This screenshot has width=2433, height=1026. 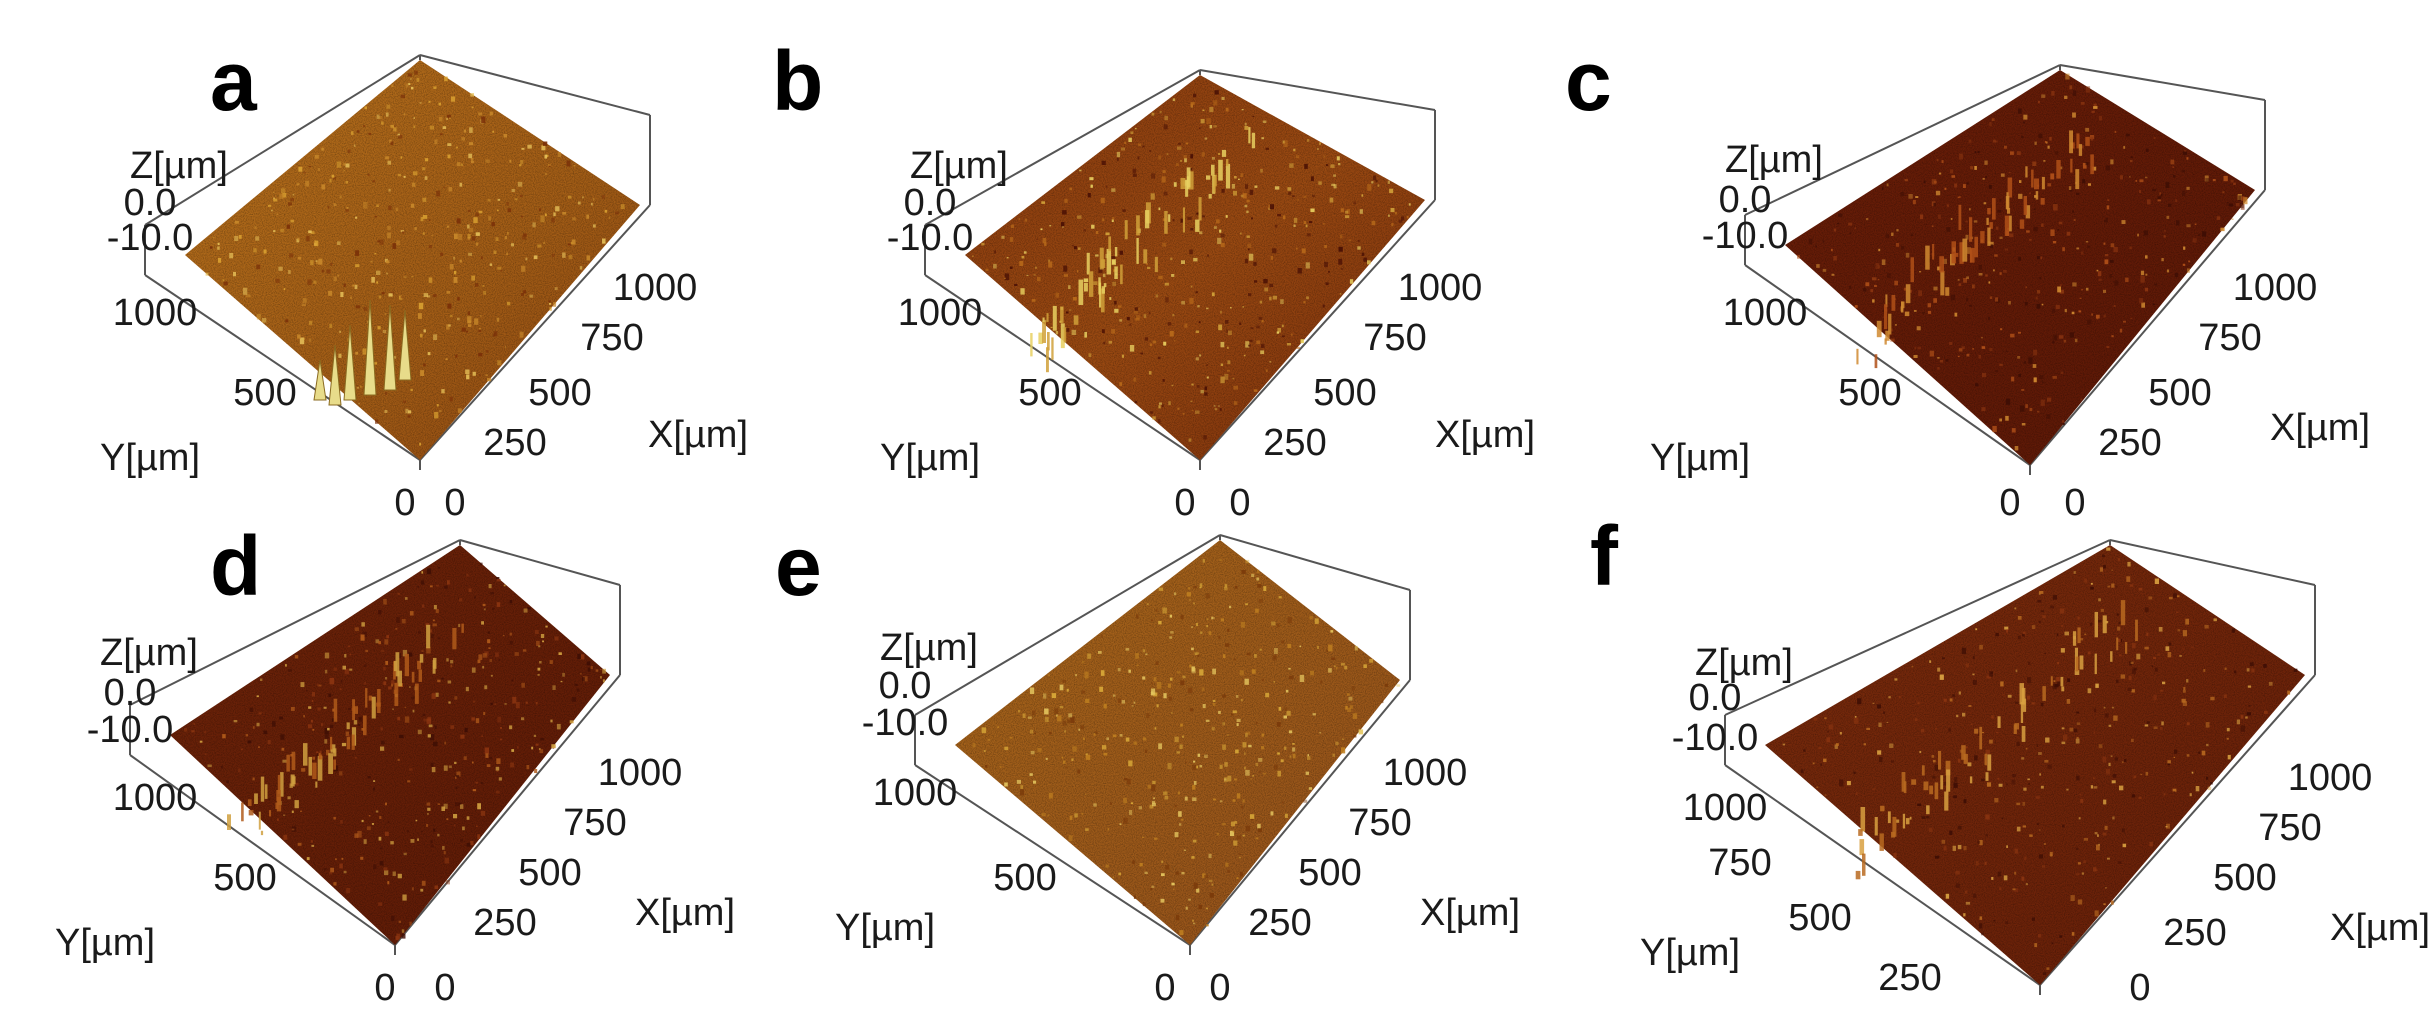 I want to click on y-axis-tick-label: 1000, so click(x=1725, y=808).